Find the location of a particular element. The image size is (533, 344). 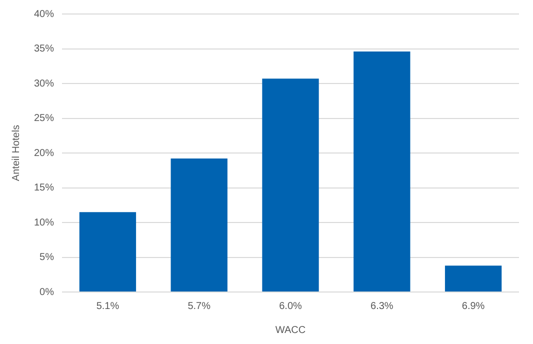

x-tick-label: 6.0% is located at coordinates (290, 306).